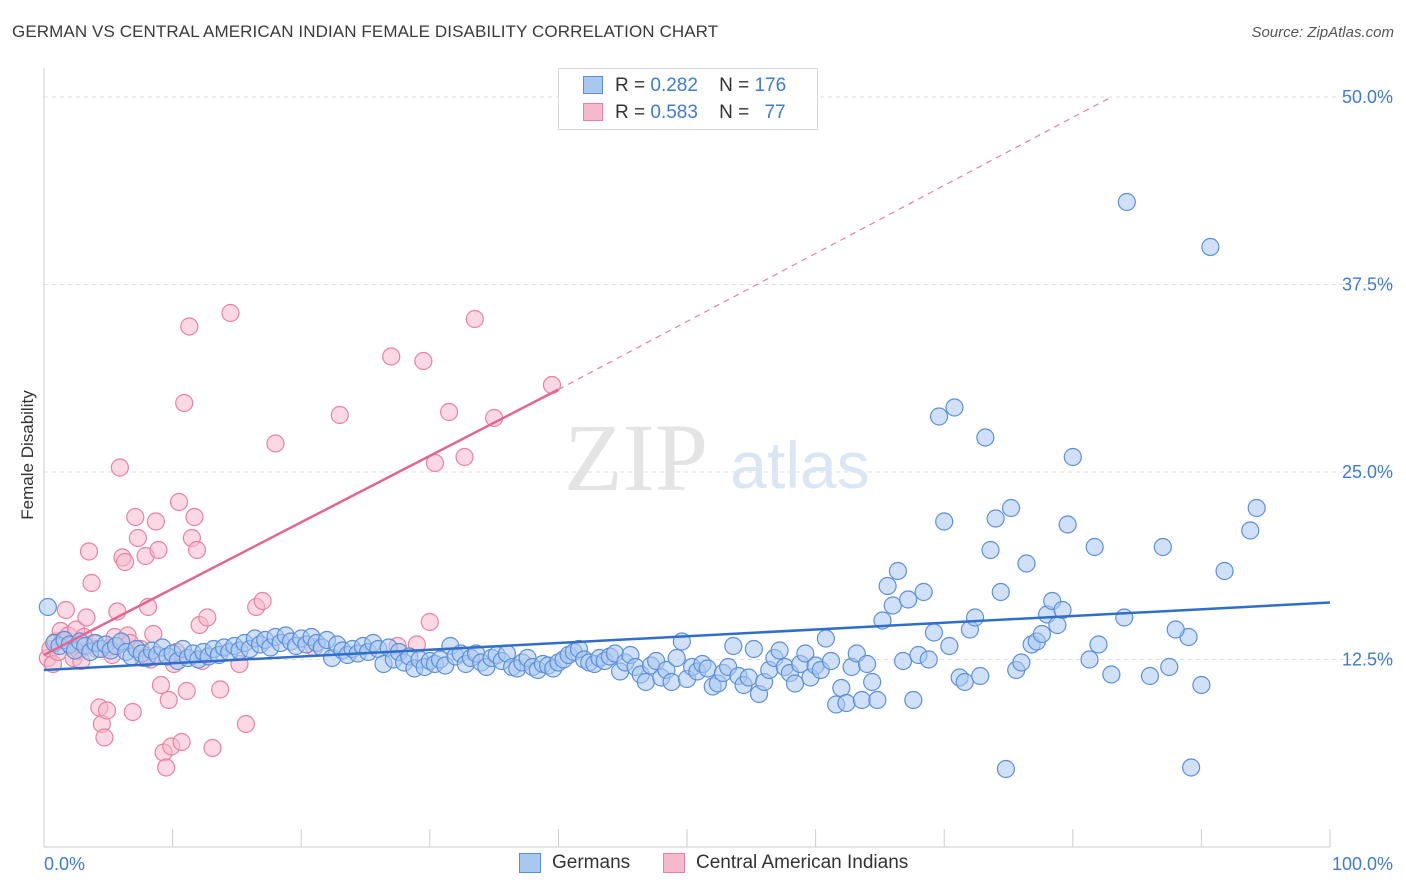 Image resolution: width=1406 pixels, height=892 pixels. I want to click on legend-text-germans: R = 0.282 N = 176, so click(700, 86).